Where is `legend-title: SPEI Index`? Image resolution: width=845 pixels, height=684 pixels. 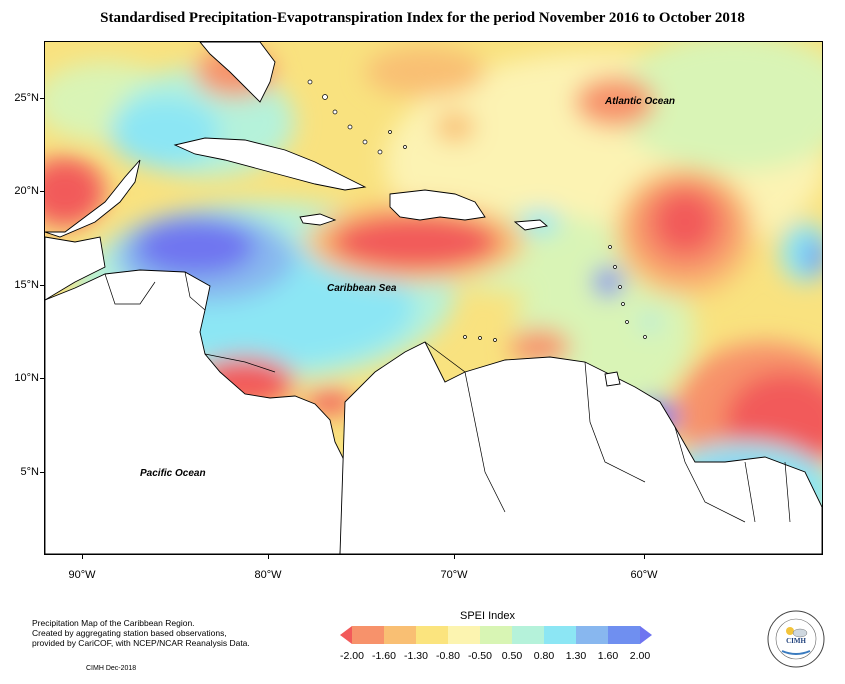 legend-title: SPEI Index is located at coordinates (488, 616).